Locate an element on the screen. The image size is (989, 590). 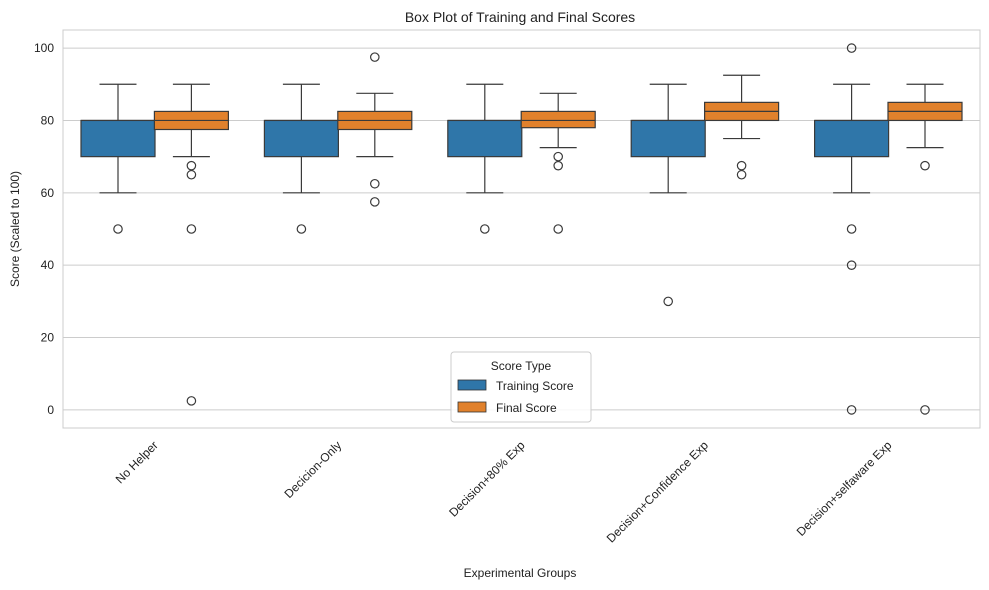
legend-swatch-training-score is located at coordinates (472, 385).